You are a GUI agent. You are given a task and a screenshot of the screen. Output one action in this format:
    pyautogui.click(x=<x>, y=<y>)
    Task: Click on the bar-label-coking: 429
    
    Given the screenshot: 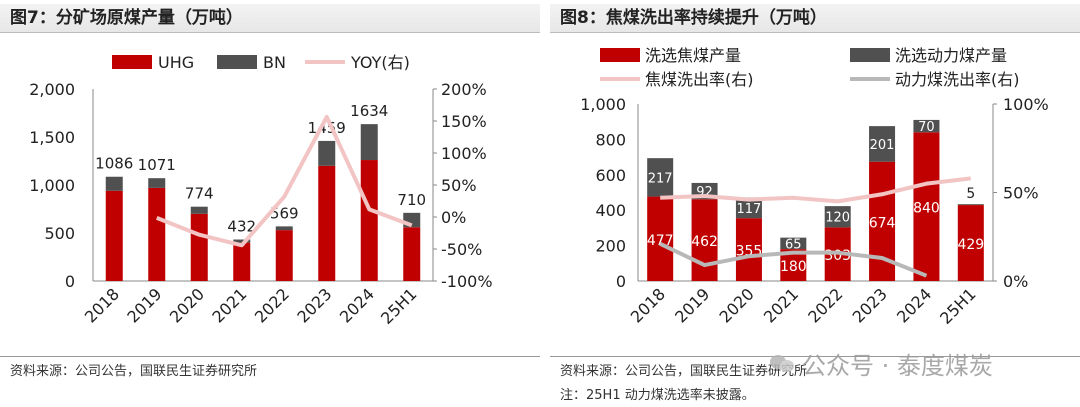 What is the action you would take?
    pyautogui.click(x=970, y=245)
    